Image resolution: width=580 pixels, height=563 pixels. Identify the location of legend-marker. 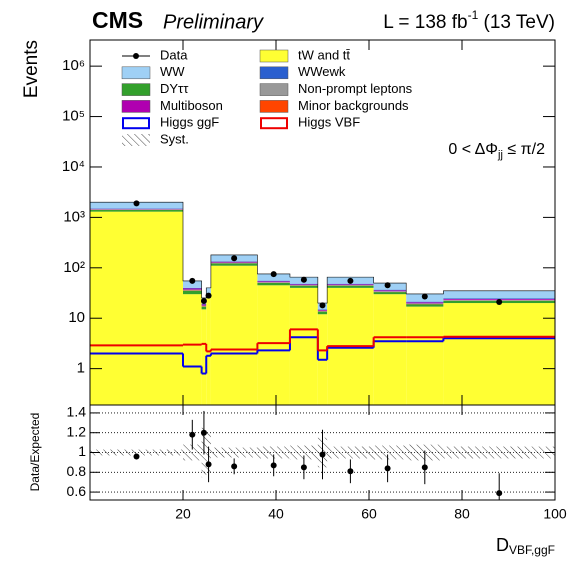
(136, 56).